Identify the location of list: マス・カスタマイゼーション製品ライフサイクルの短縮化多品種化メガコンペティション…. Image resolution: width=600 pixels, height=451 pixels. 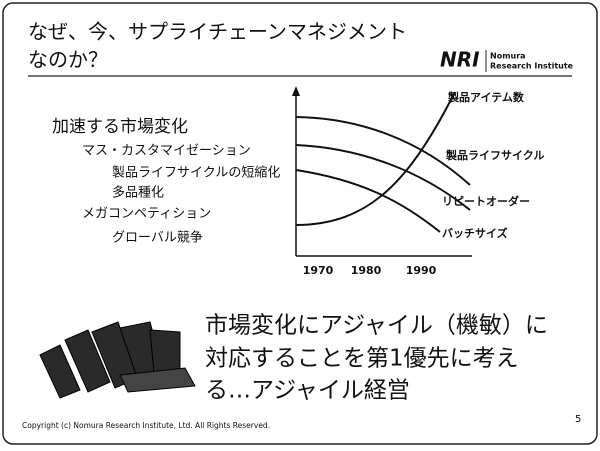
(181, 195).